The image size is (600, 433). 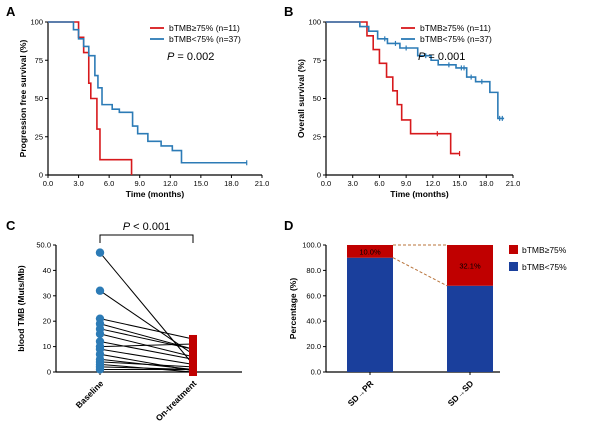 I want to click on bar-value-label: 32.1%, so click(x=470, y=265).